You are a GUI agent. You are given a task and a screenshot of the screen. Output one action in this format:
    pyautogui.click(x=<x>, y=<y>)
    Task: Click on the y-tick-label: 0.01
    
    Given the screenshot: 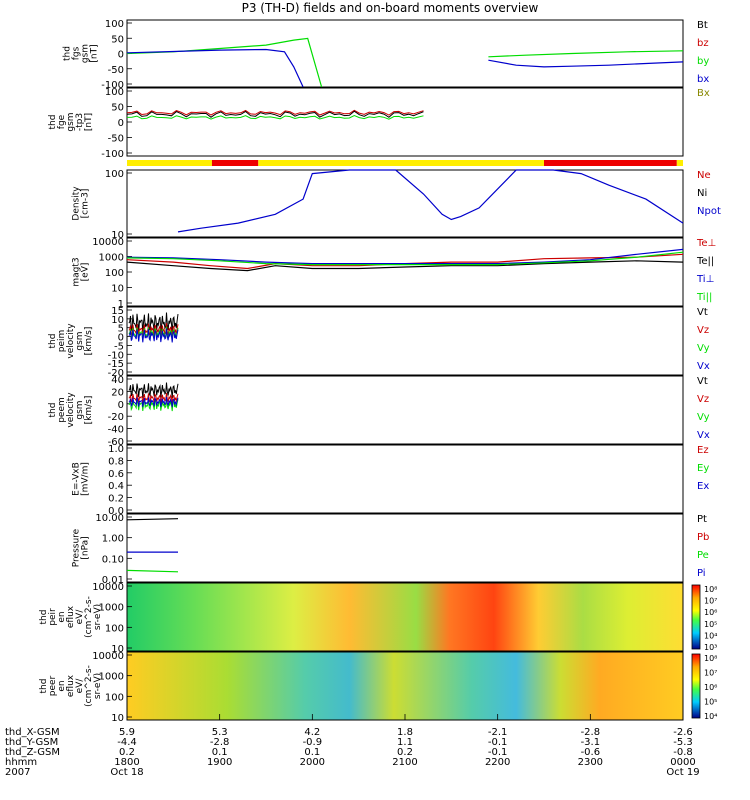 What is the action you would take?
    pyautogui.click(x=113, y=580)
    